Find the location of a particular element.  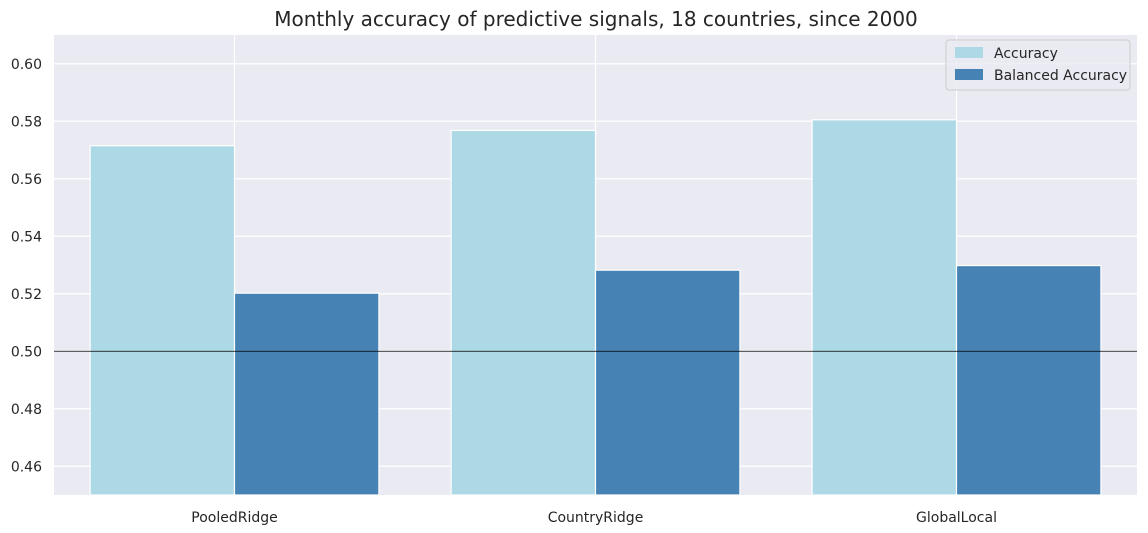

bar-accuracy-globallocal is located at coordinates (884, 307).